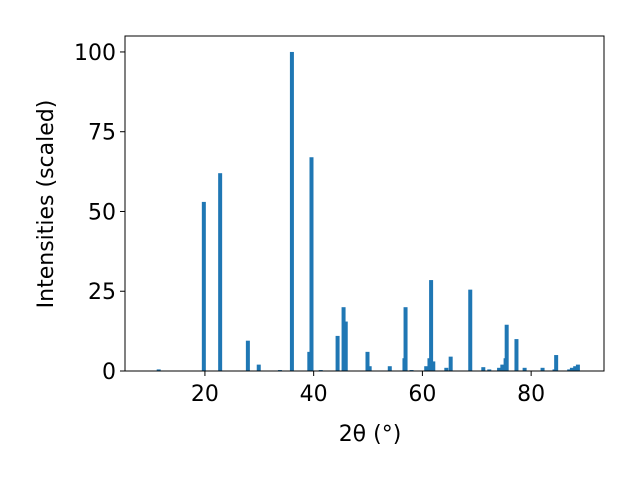 The image size is (640, 480). Describe the element at coordinates (95, 53) in the screenshot. I see `y-tick-label: 100` at that location.